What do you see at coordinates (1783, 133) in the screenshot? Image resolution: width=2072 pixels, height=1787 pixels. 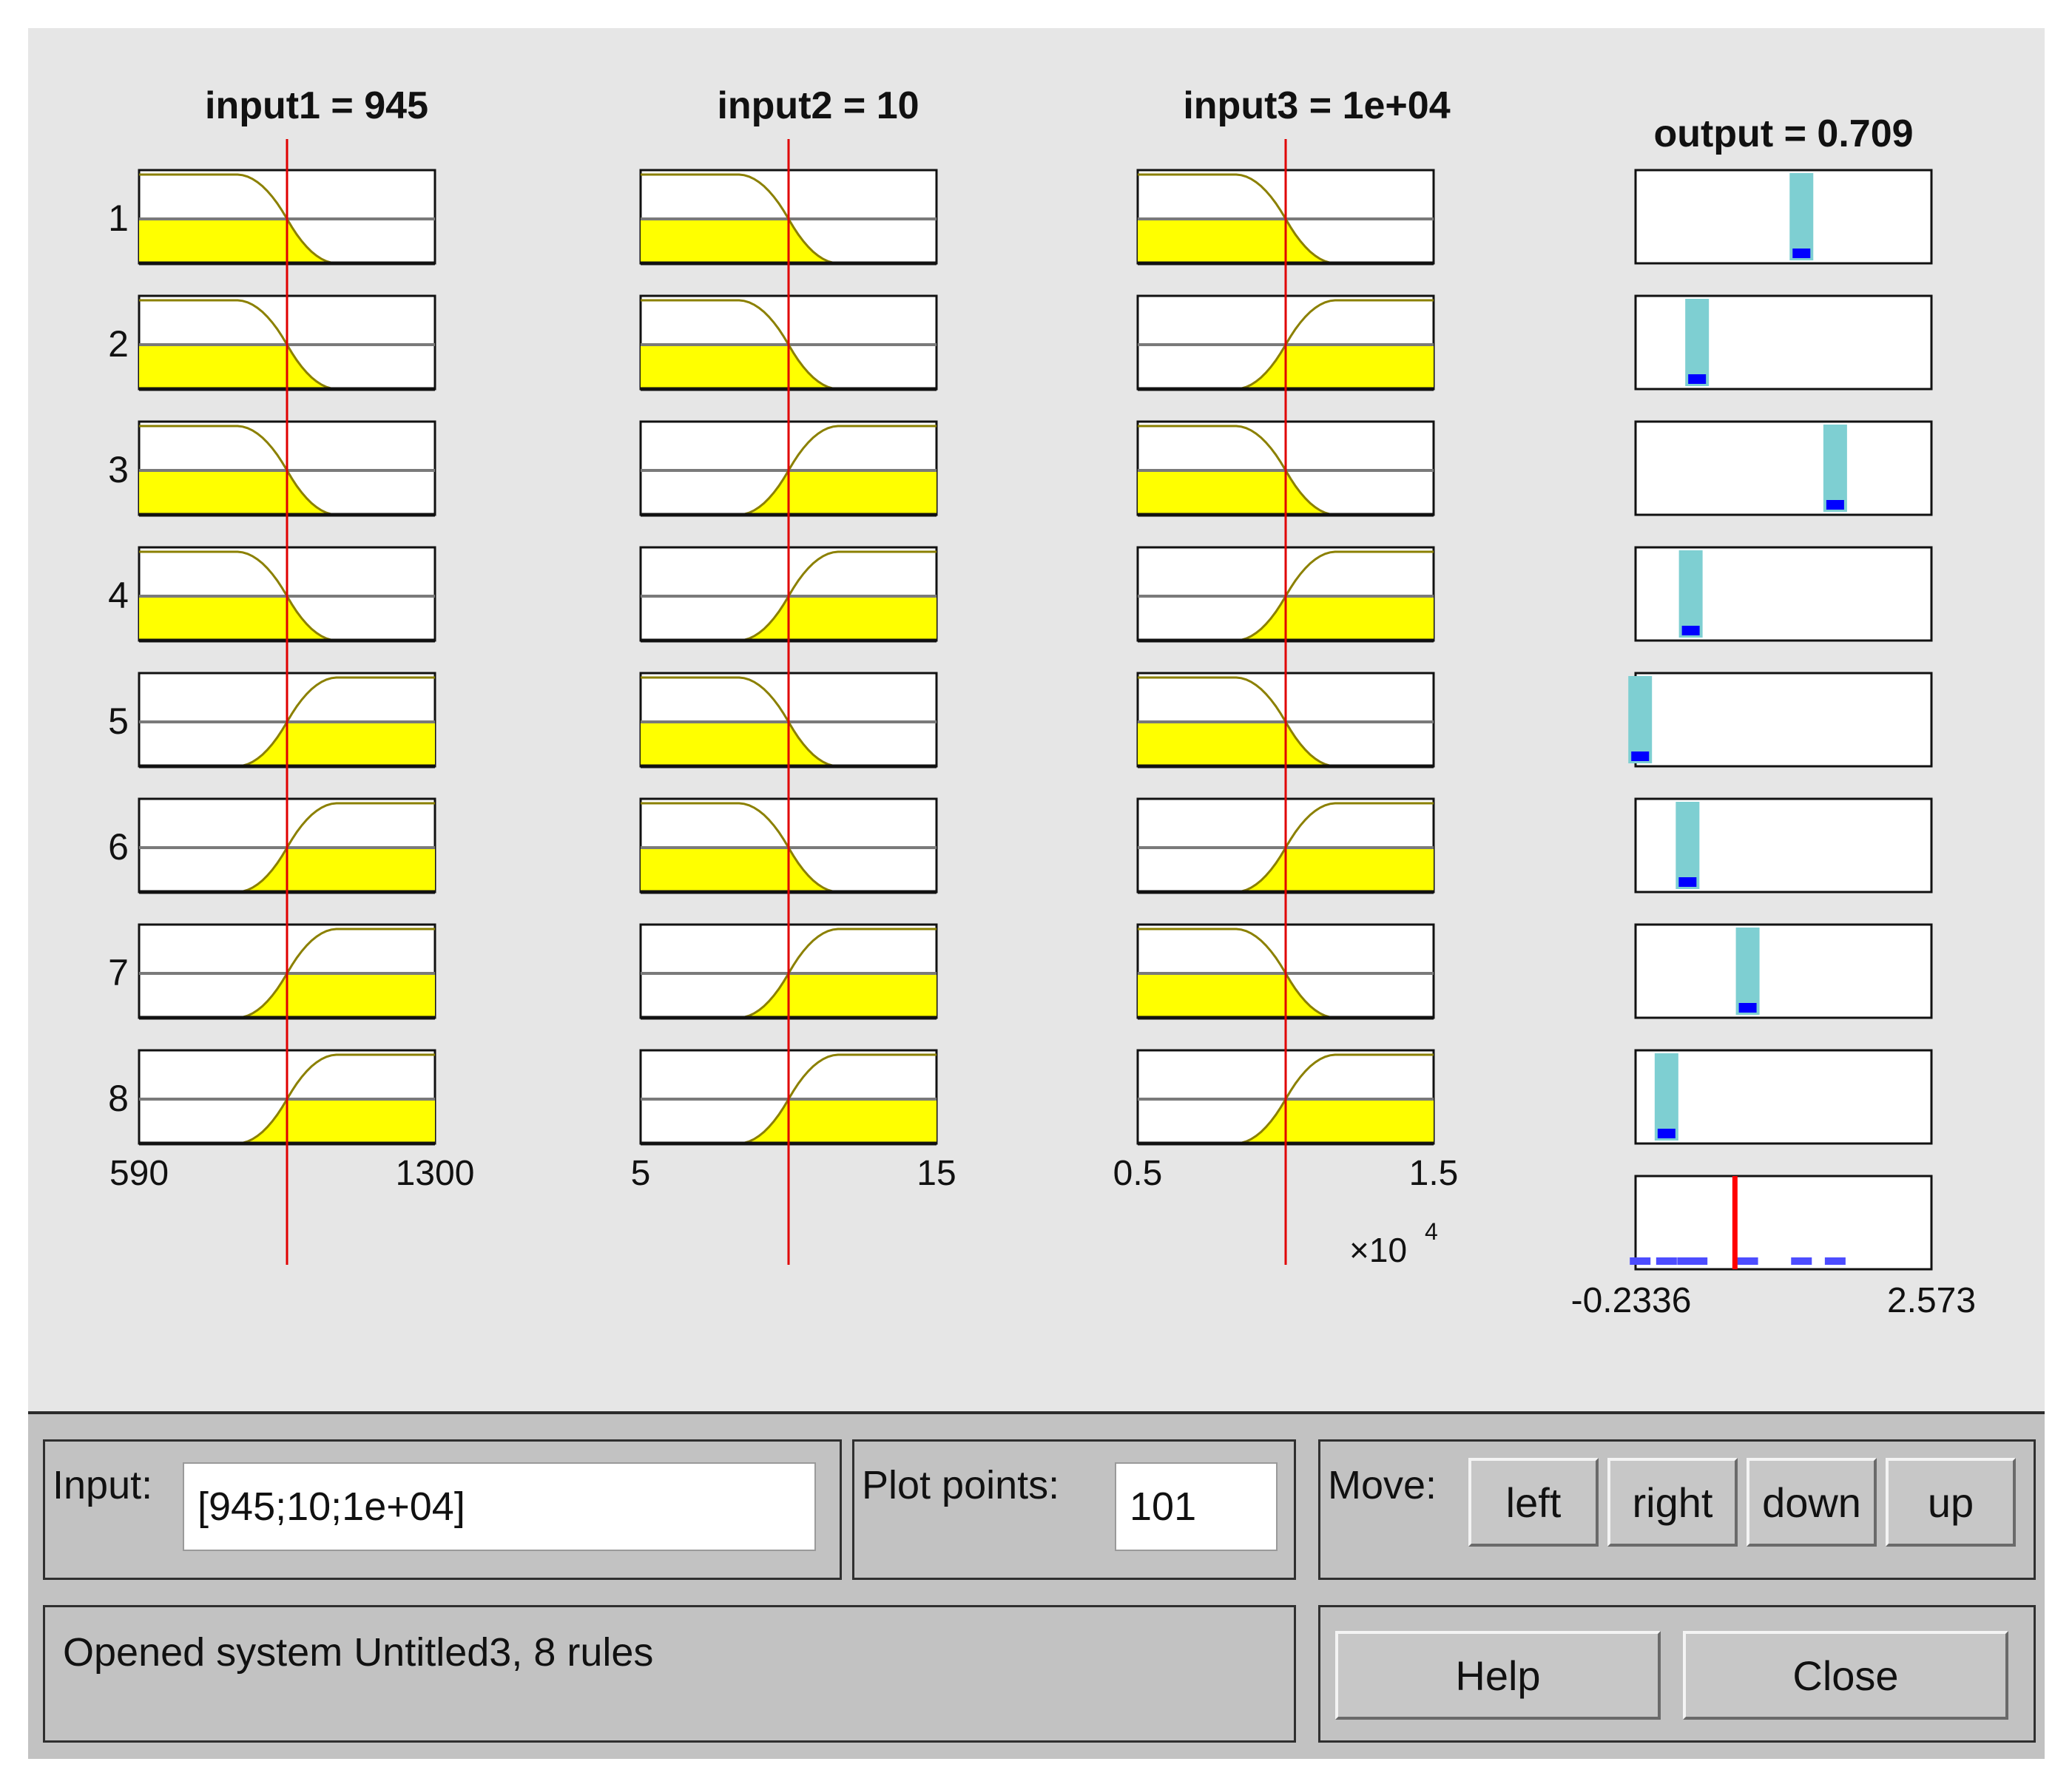 I see `header-output: output = 0.709` at bounding box center [1783, 133].